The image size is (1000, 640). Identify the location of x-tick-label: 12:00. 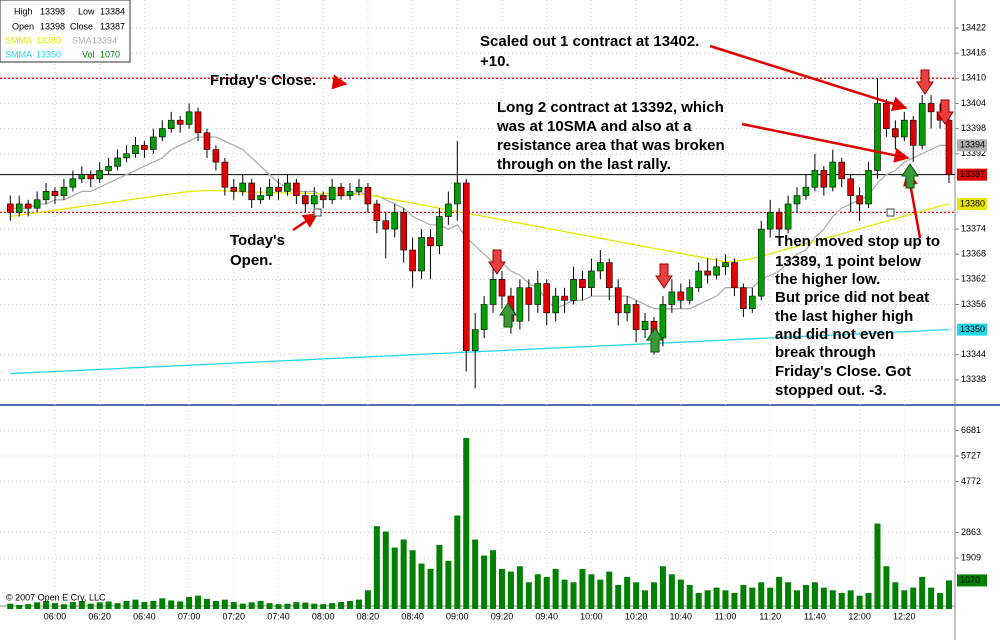
(859, 616).